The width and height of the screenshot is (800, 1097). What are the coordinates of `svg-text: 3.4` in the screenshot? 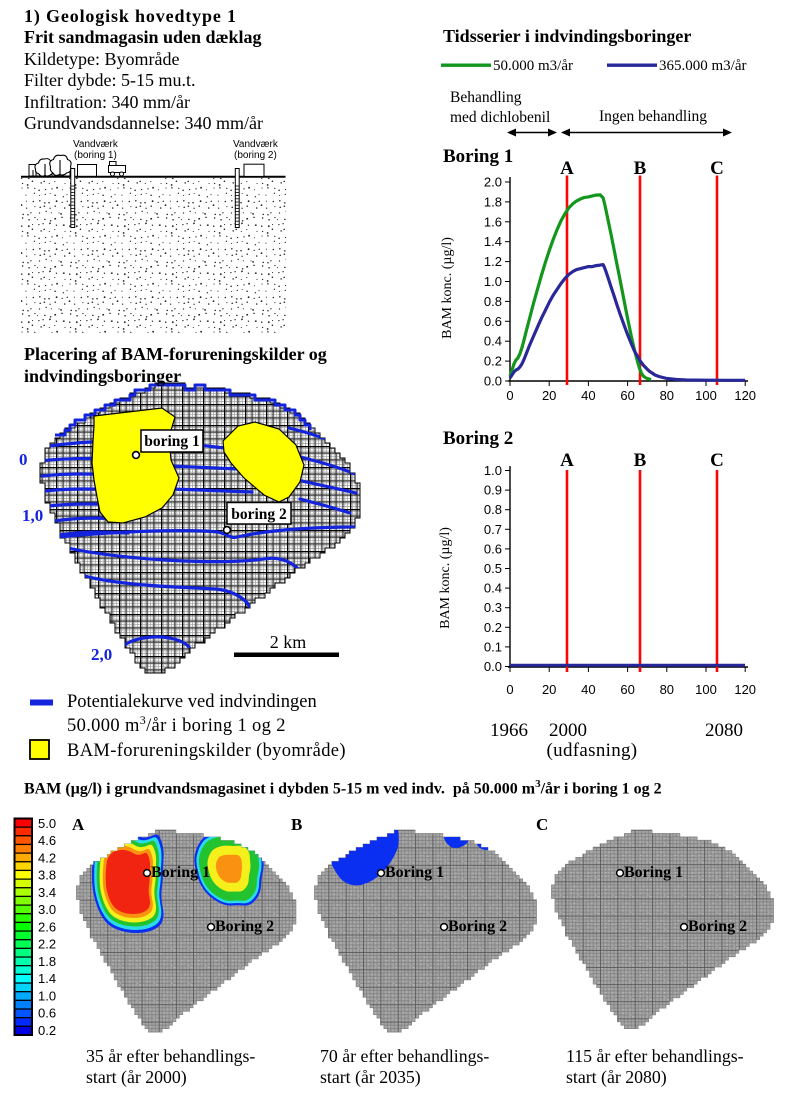 It's located at (47, 892).